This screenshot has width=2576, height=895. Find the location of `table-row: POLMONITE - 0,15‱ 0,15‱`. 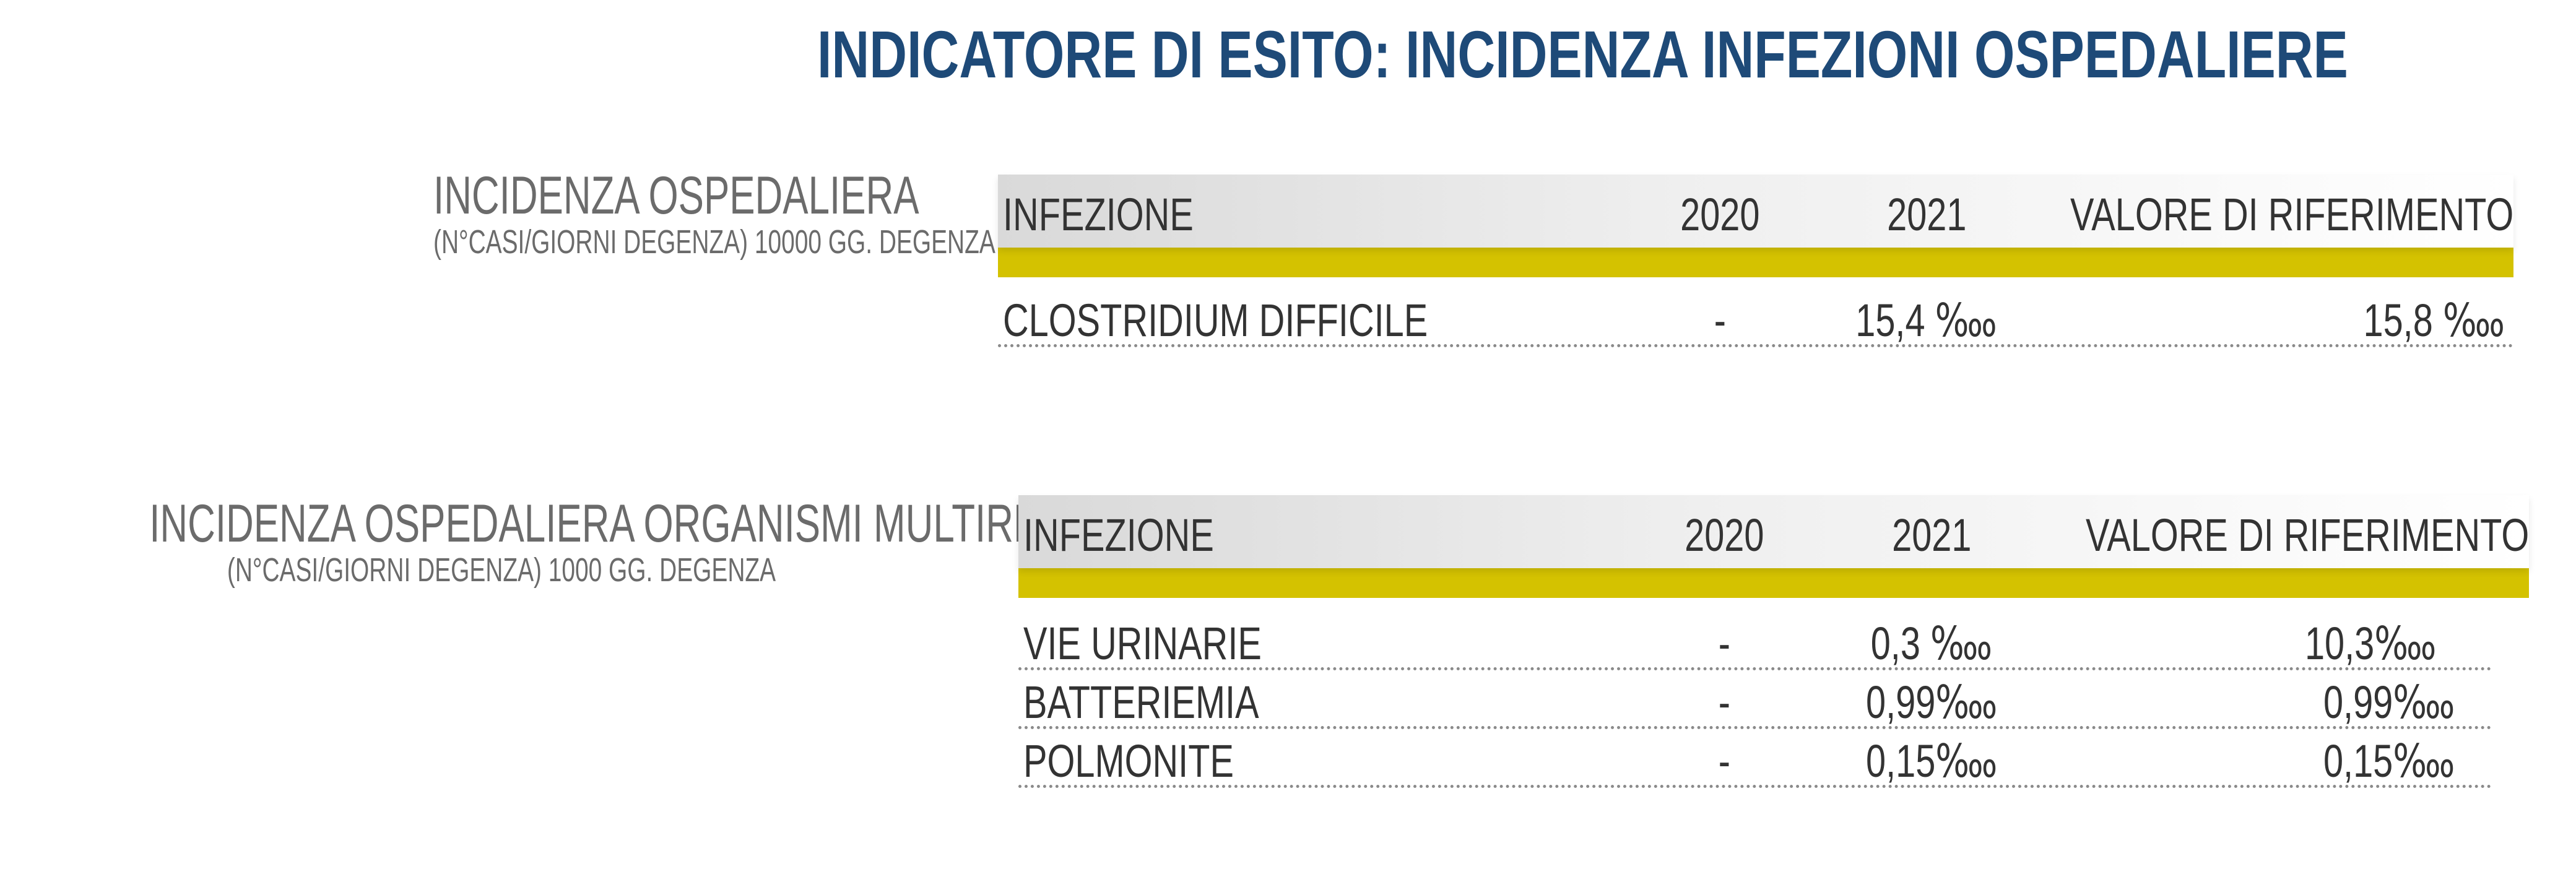

table-row: POLMONITE - 0,15‱ 0,15‱ is located at coordinates (1755, 758).